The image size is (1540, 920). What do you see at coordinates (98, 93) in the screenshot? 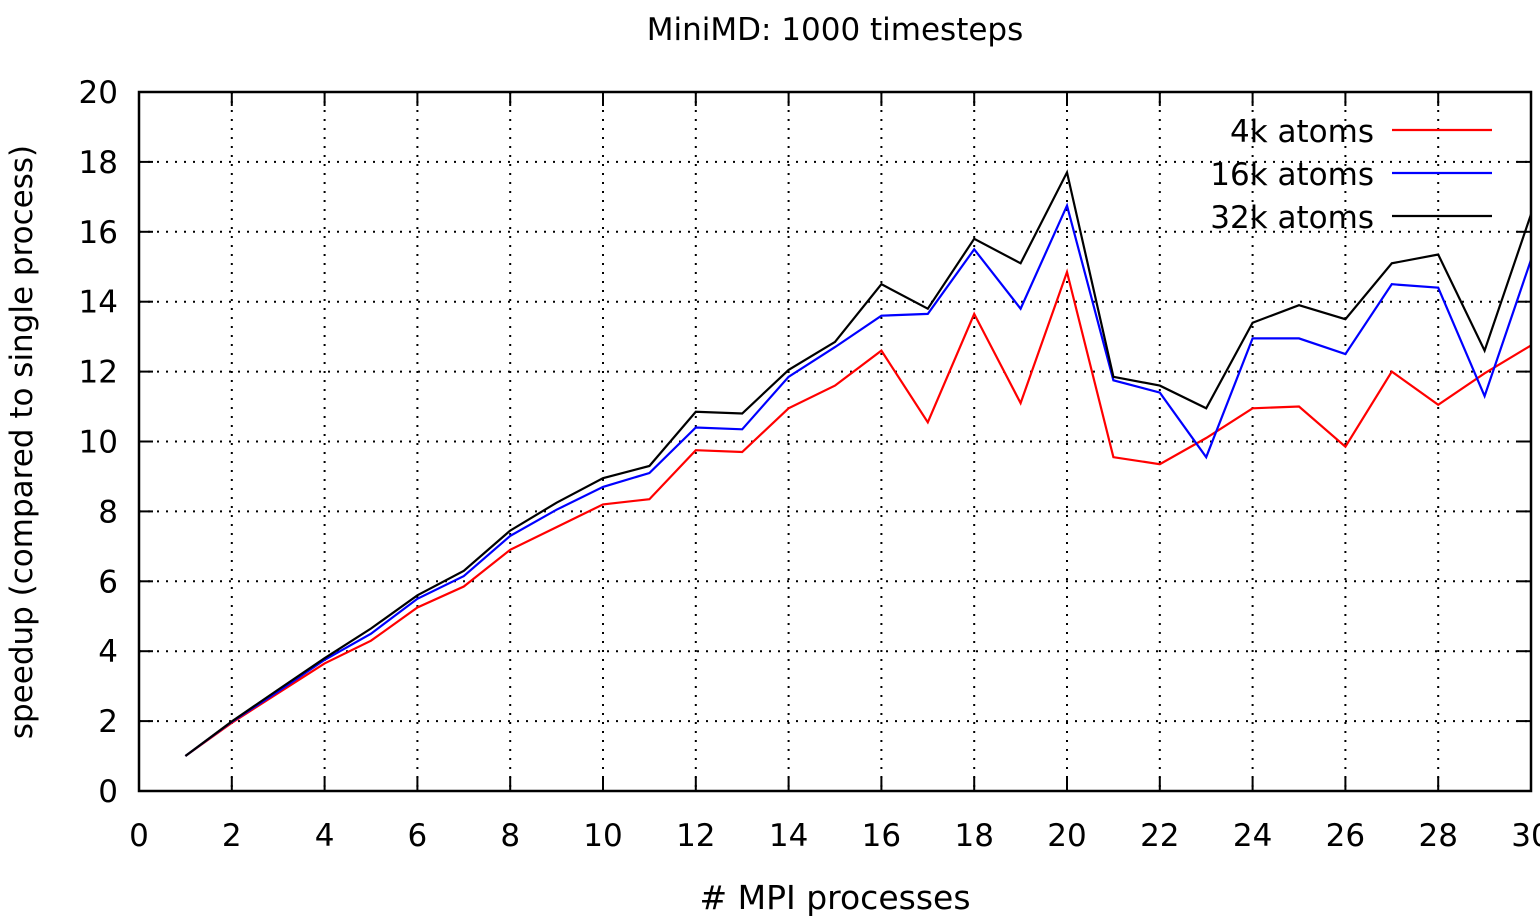
I see `y-tick-label: 20` at bounding box center [98, 93].